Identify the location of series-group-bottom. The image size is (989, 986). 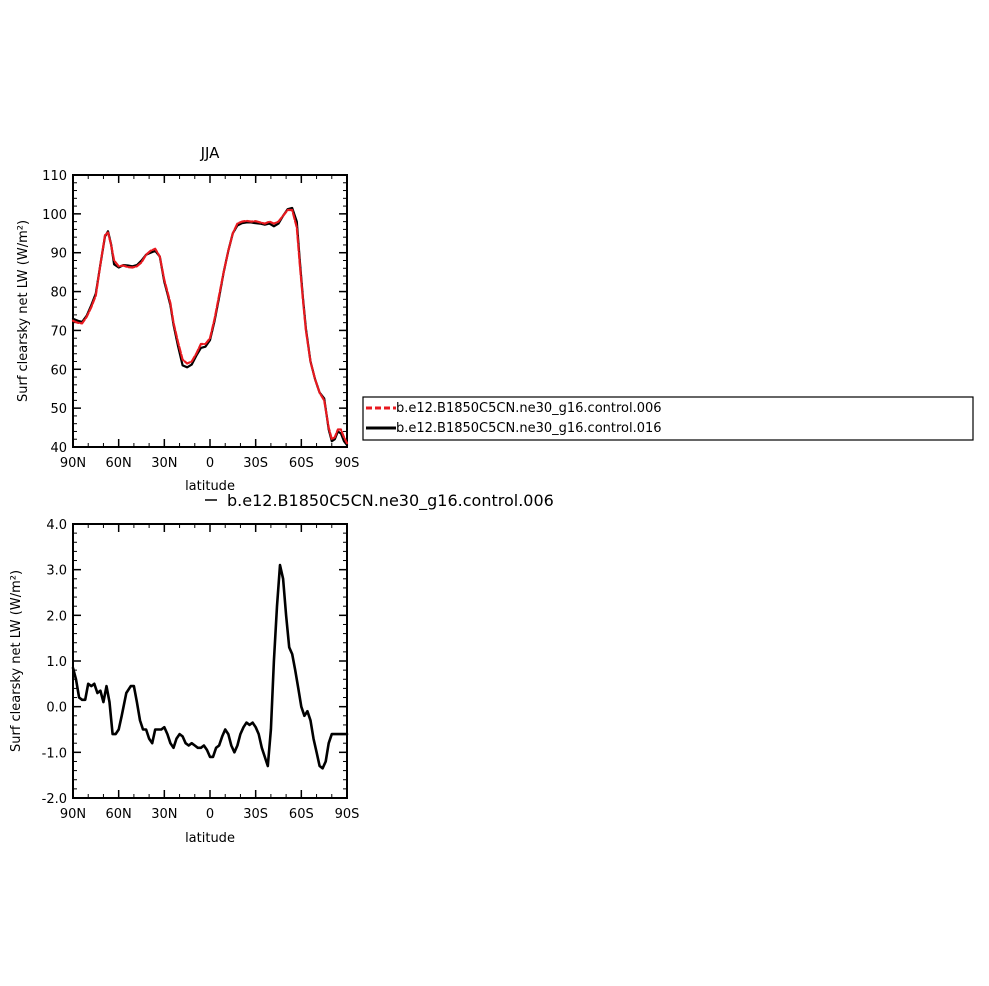
(210, 666).